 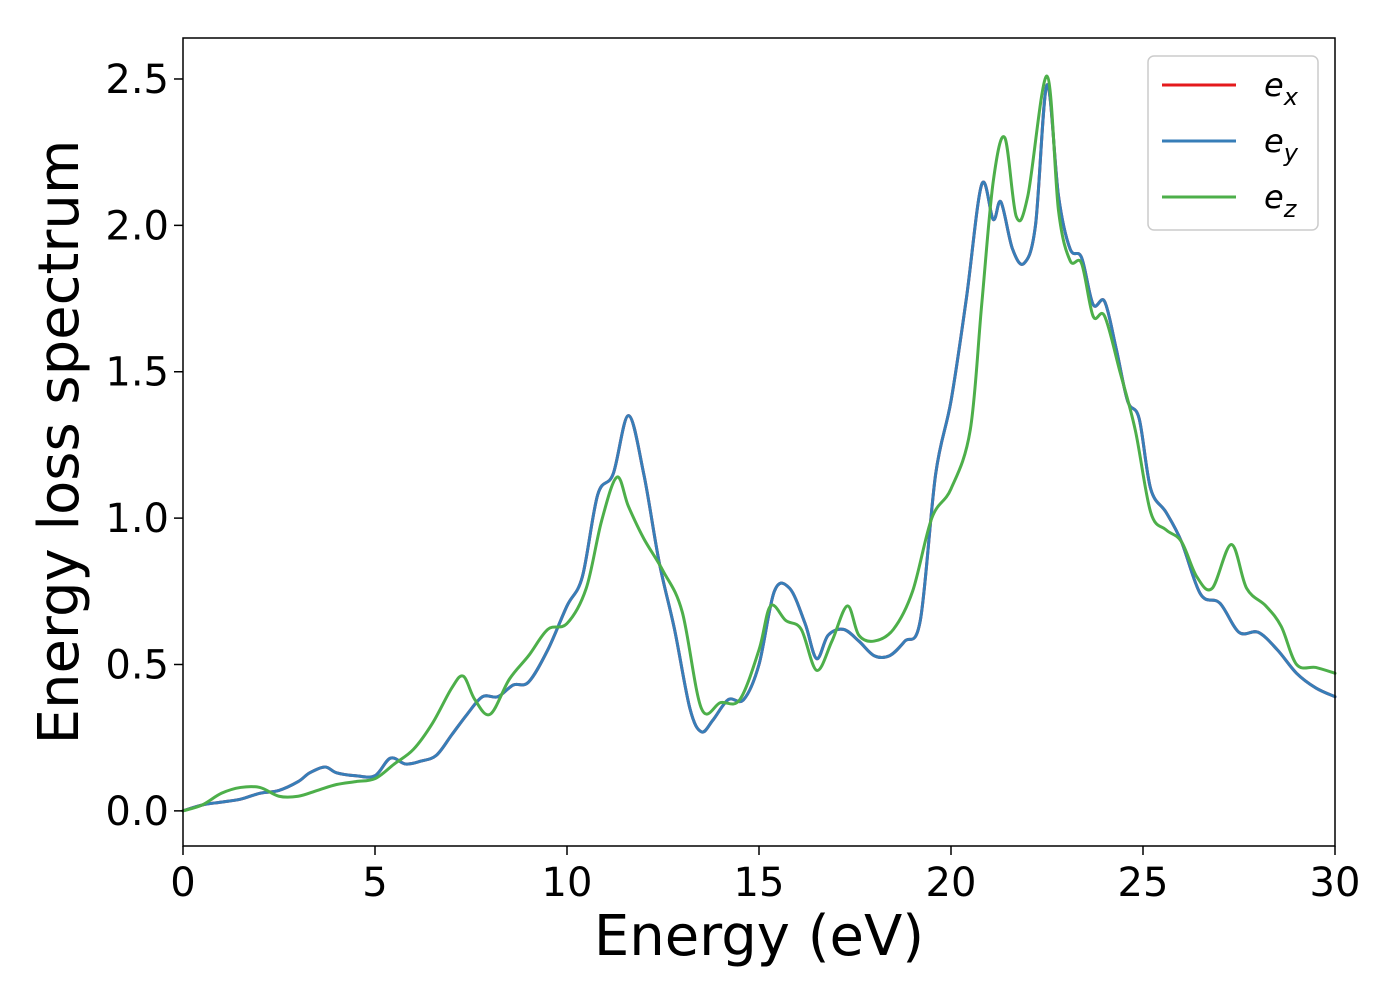 I want to click on x-tick-label: 0, so click(x=182, y=883).